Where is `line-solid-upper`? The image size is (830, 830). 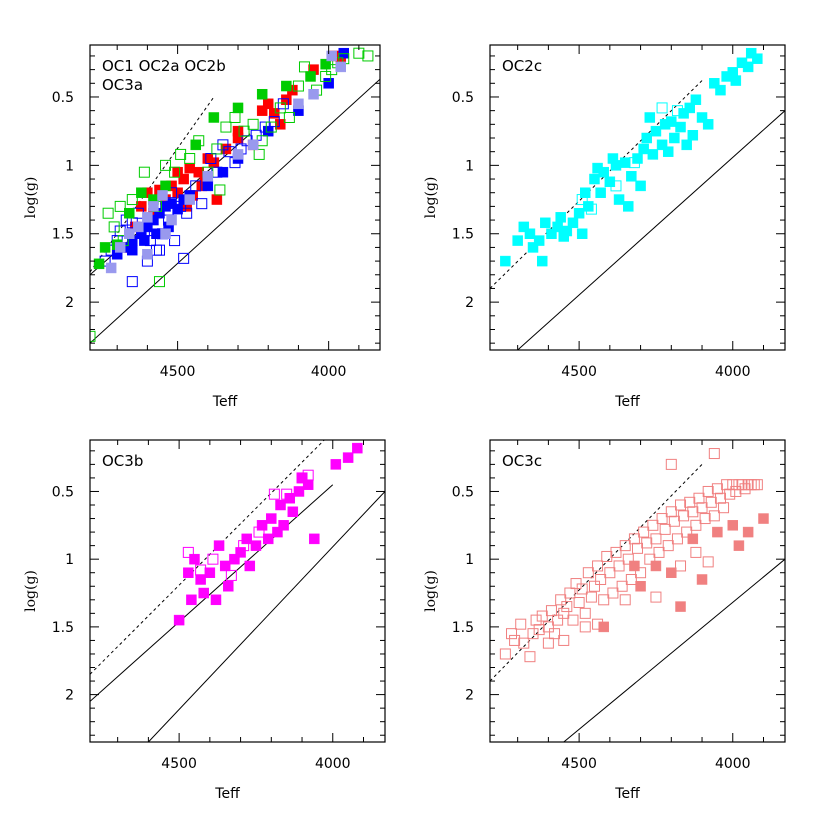 line-solid-upper is located at coordinates (212, 593).